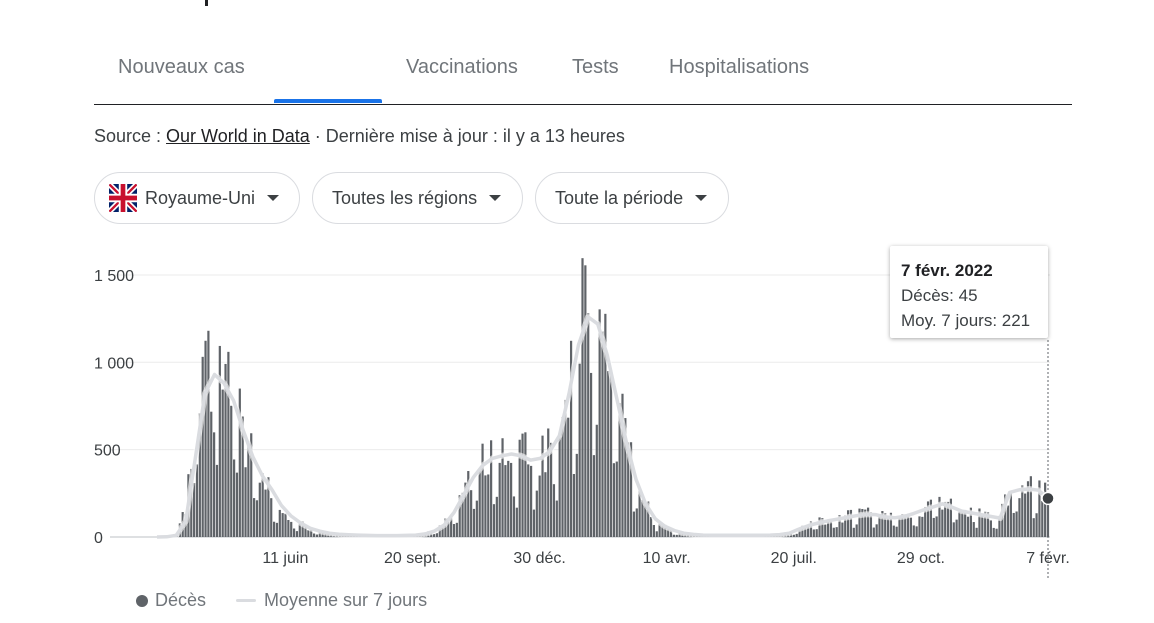  I want to click on y-tick-label: 1 000, so click(114, 363).